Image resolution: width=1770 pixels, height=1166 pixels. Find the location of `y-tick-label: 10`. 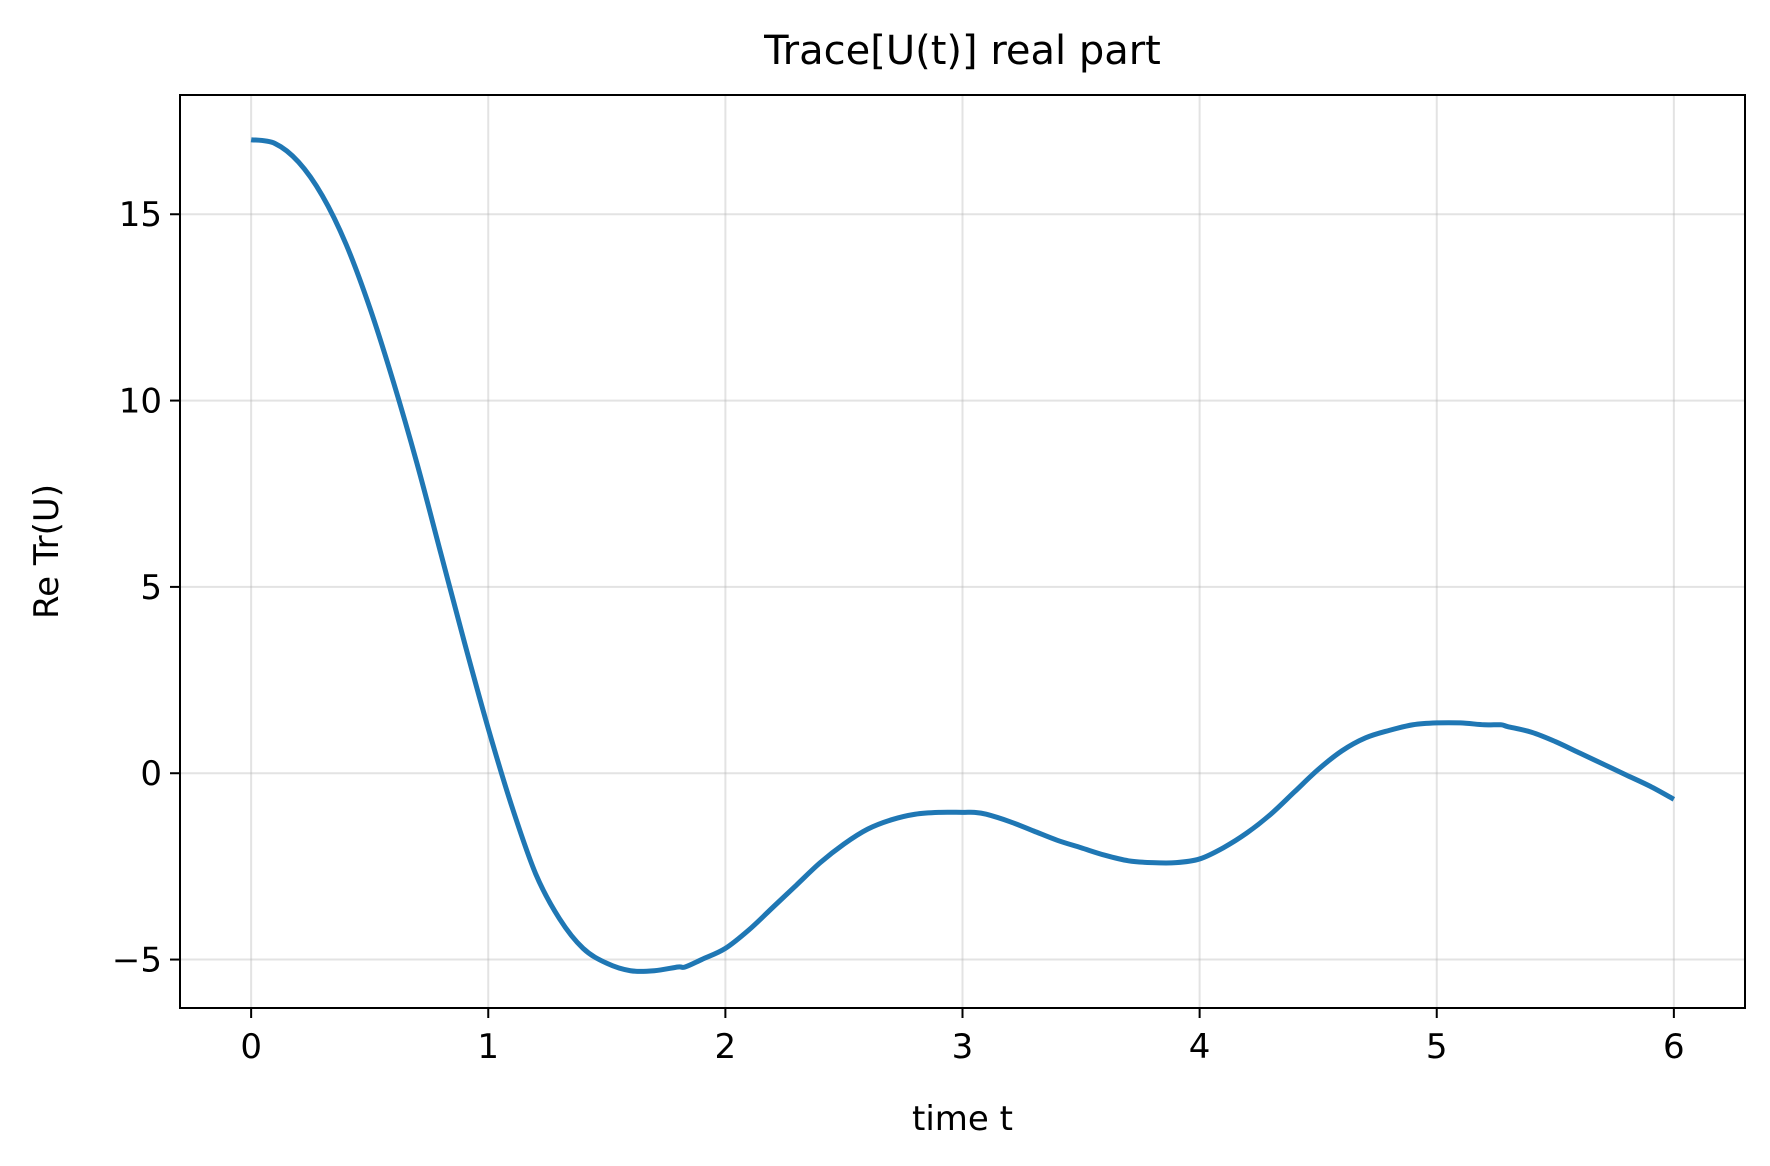

y-tick-label: 10 is located at coordinates (140, 402).